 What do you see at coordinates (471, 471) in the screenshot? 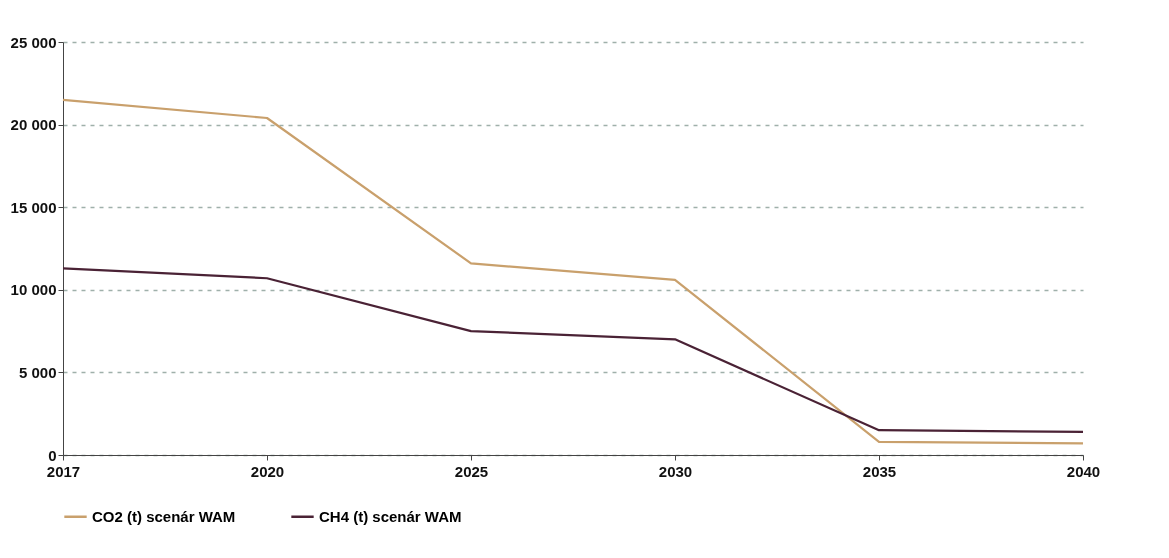
I see `x-tick-label: 2025` at bounding box center [471, 471].